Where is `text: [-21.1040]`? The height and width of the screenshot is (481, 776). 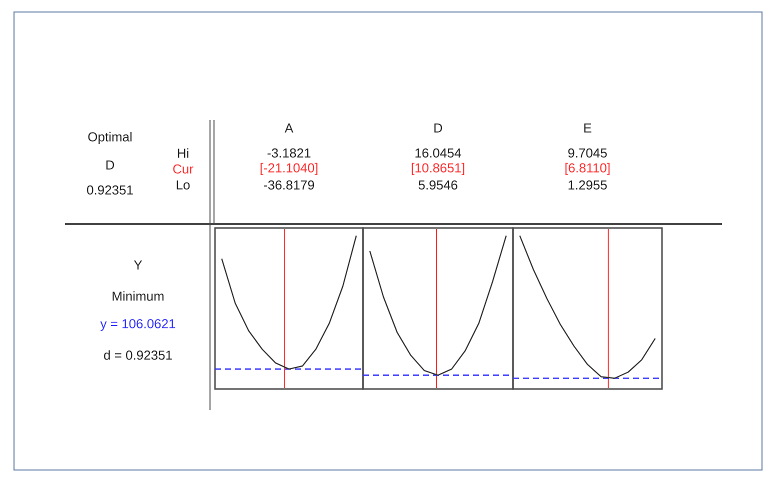
text: [-21.1040] is located at coordinates (289, 169).